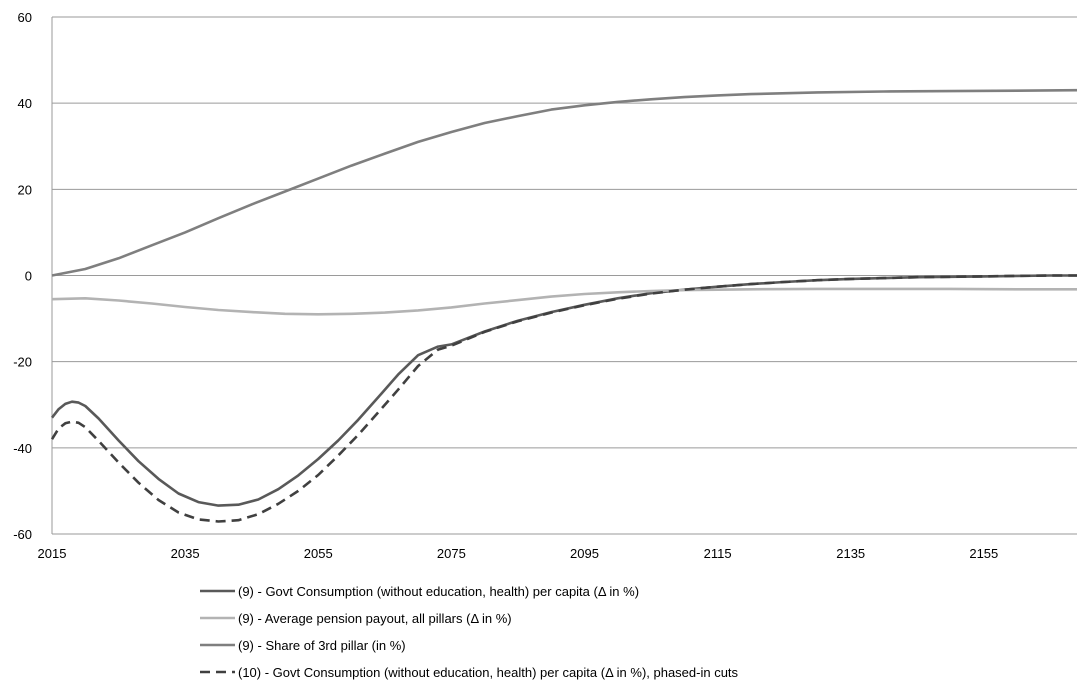  I want to click on x-tick-label: 2115, so click(718, 553).